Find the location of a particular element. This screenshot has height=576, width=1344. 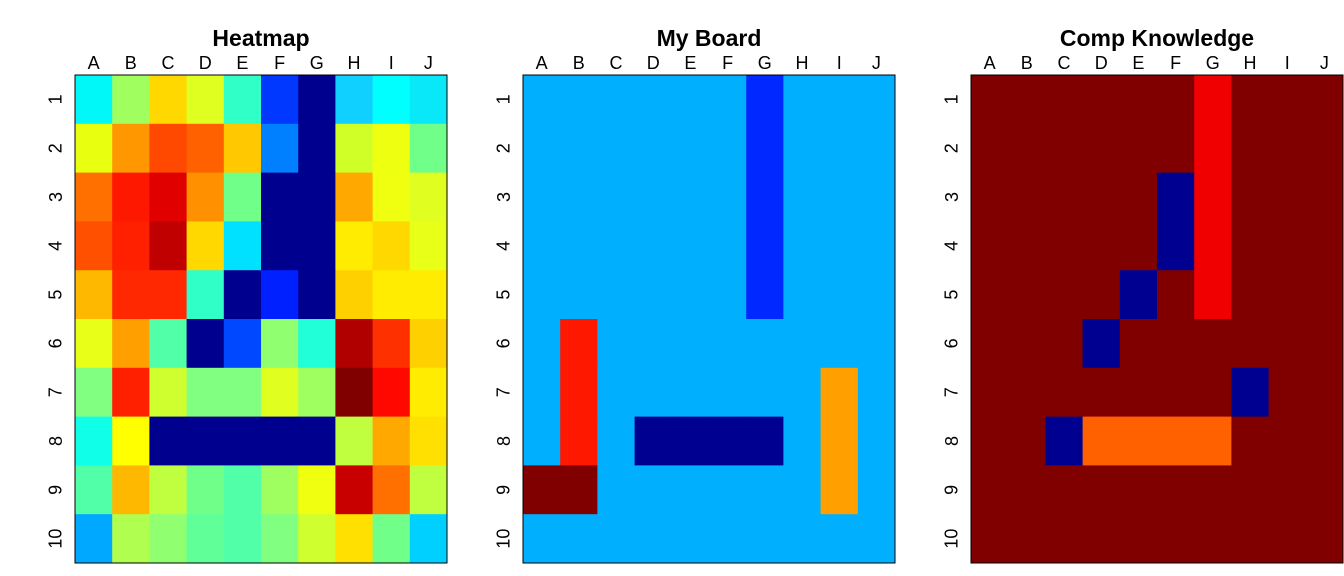

row-label: 10 is located at coordinates (952, 539).